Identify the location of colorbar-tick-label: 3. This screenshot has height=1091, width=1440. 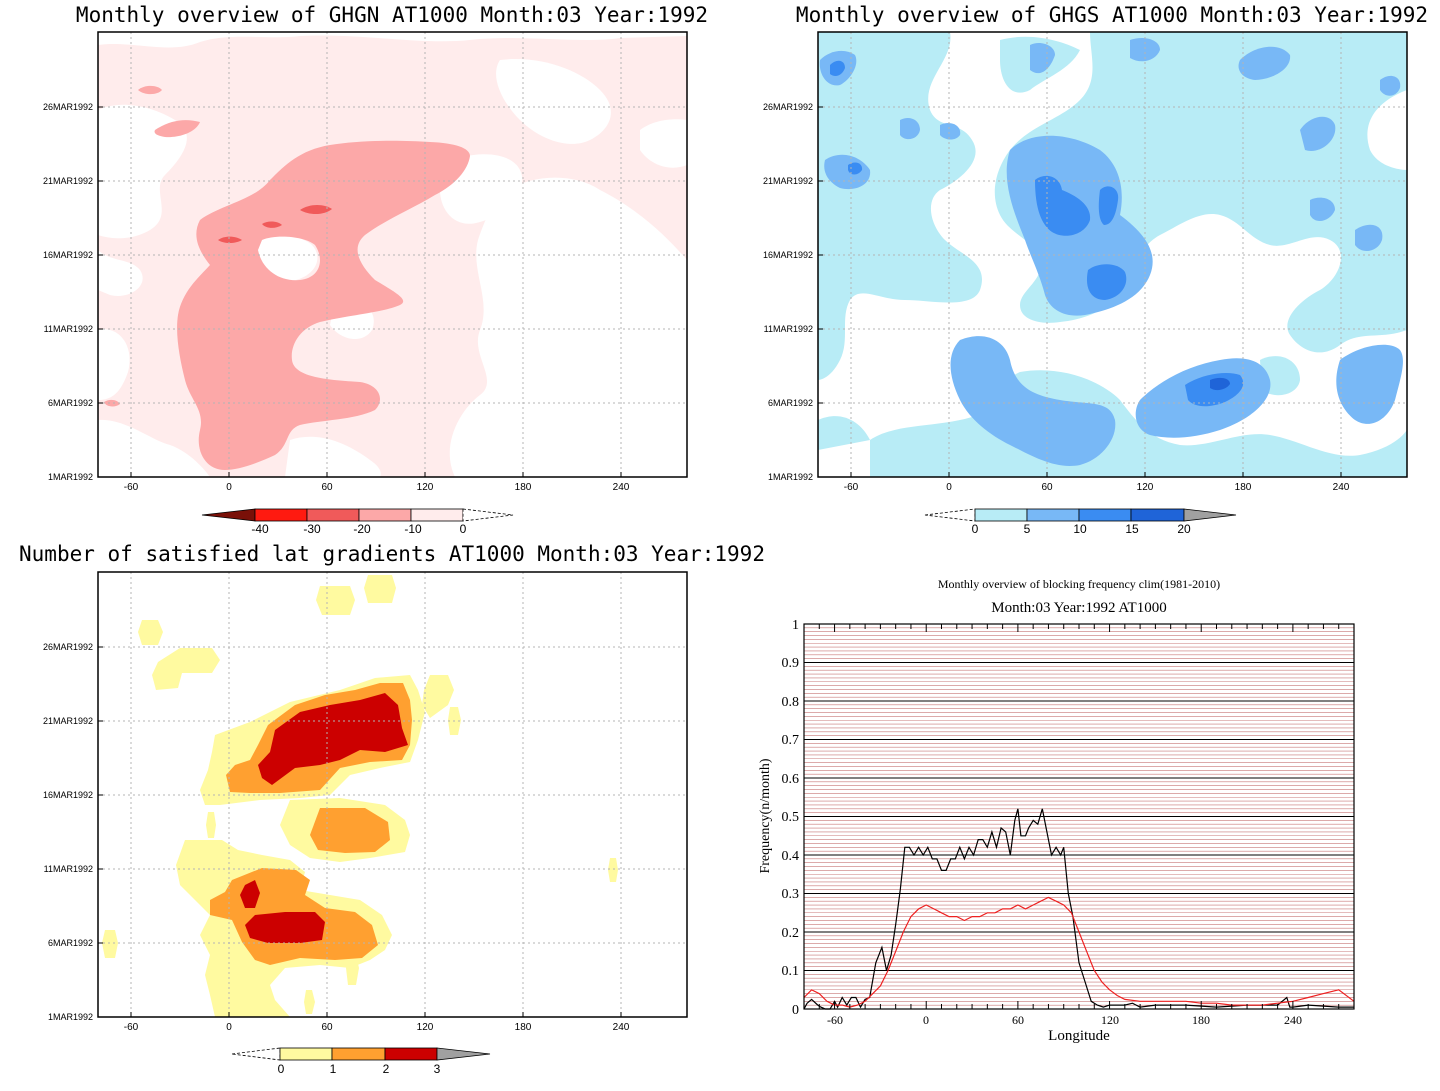
(437, 1069).